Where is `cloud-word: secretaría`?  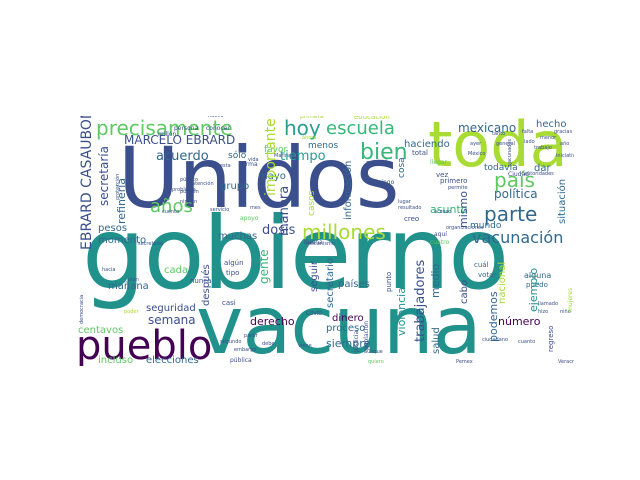 cloud-word: secretaría is located at coordinates (104, 176).